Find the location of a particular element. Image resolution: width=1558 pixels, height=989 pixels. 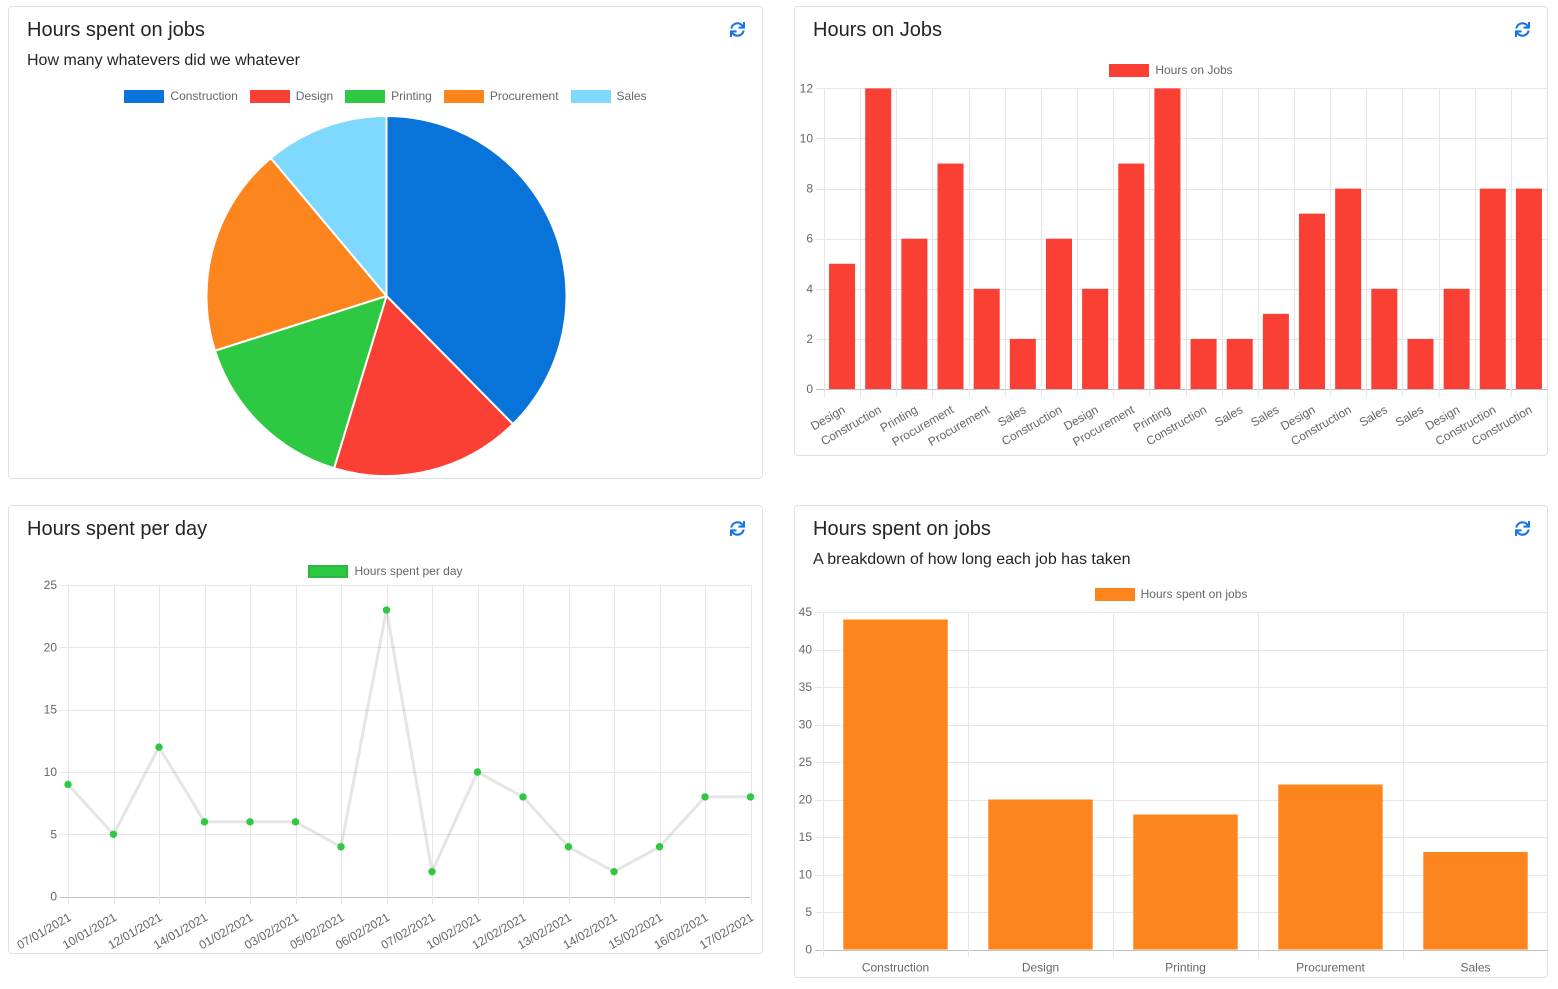

chart-legend: Hours on Jobs is located at coordinates (1171, 70).